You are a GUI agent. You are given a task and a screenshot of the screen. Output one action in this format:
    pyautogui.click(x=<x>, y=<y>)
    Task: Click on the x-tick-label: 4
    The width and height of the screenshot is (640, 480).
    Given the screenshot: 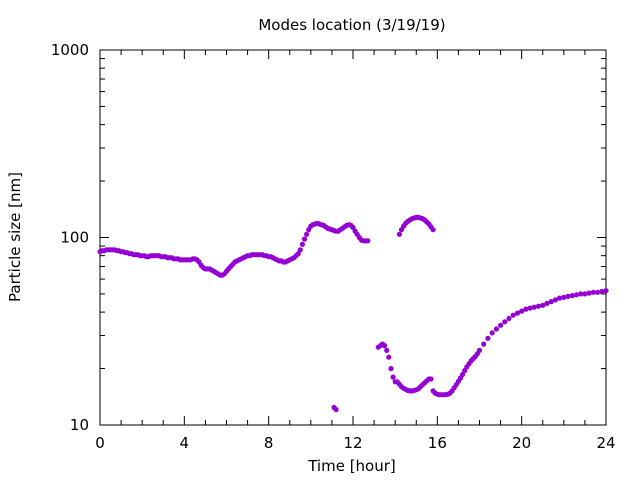 What is the action you would take?
    pyautogui.click(x=185, y=443)
    